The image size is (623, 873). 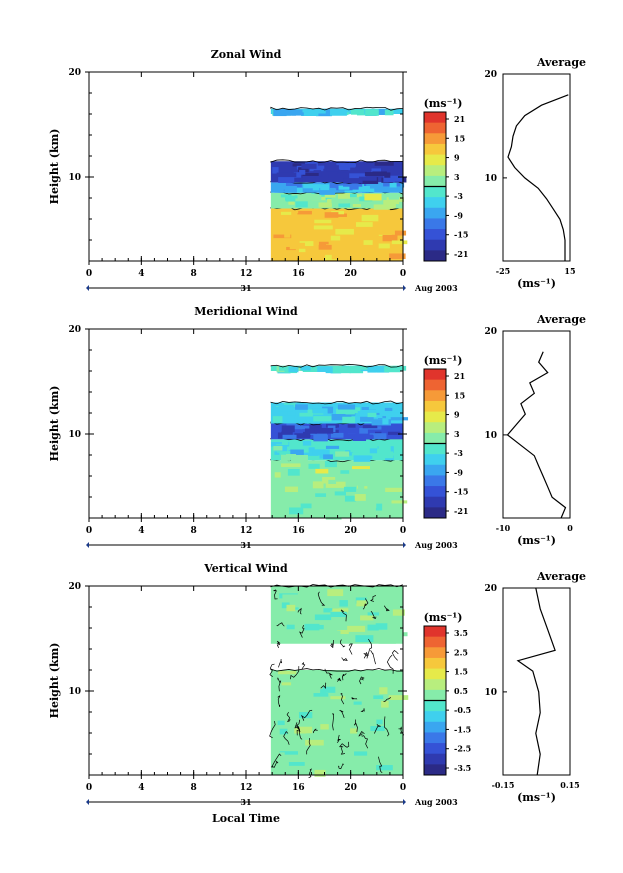 What do you see at coordinates (458, 453) in the screenshot?
I see `colorbar-tick-label: -3` at bounding box center [458, 453].